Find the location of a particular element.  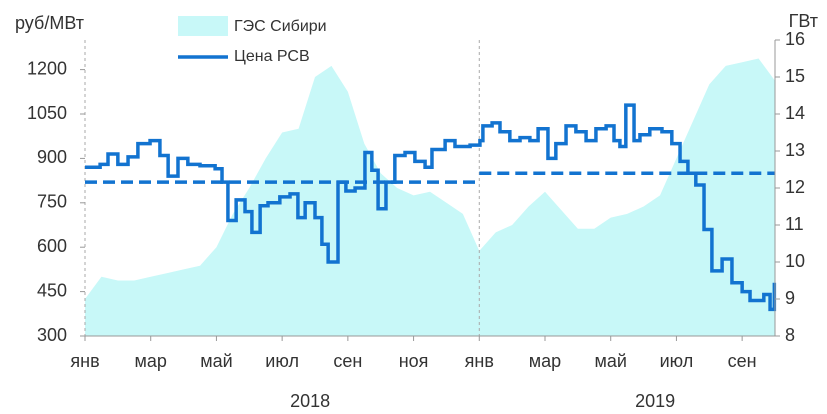

y-tick-label: 300 is located at coordinates (52, 335).